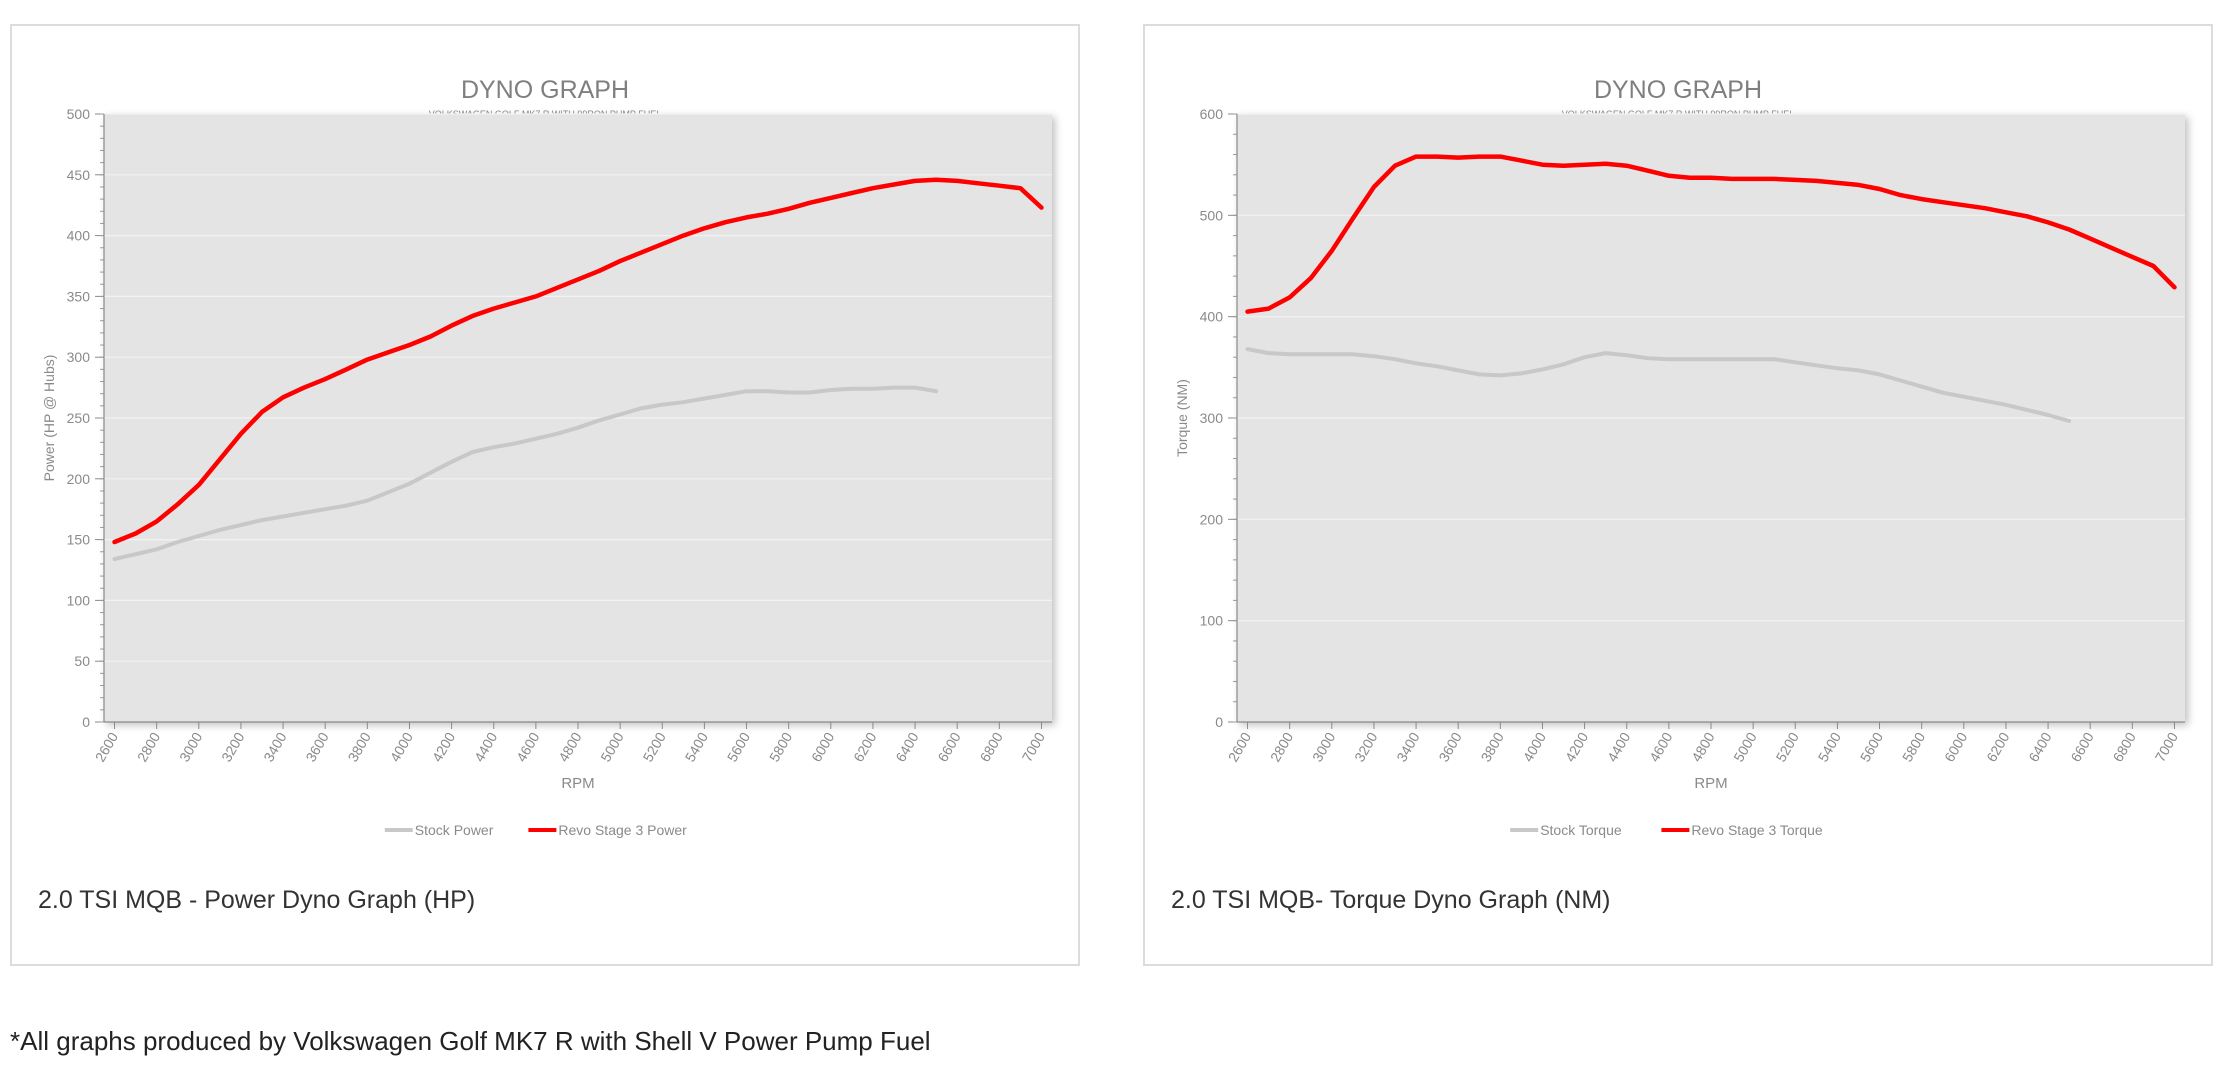 Image resolution: width=2224 pixels, height=1078 pixels. I want to click on power-y-axis-label: Power (HP @ Hubs), so click(49, 418).